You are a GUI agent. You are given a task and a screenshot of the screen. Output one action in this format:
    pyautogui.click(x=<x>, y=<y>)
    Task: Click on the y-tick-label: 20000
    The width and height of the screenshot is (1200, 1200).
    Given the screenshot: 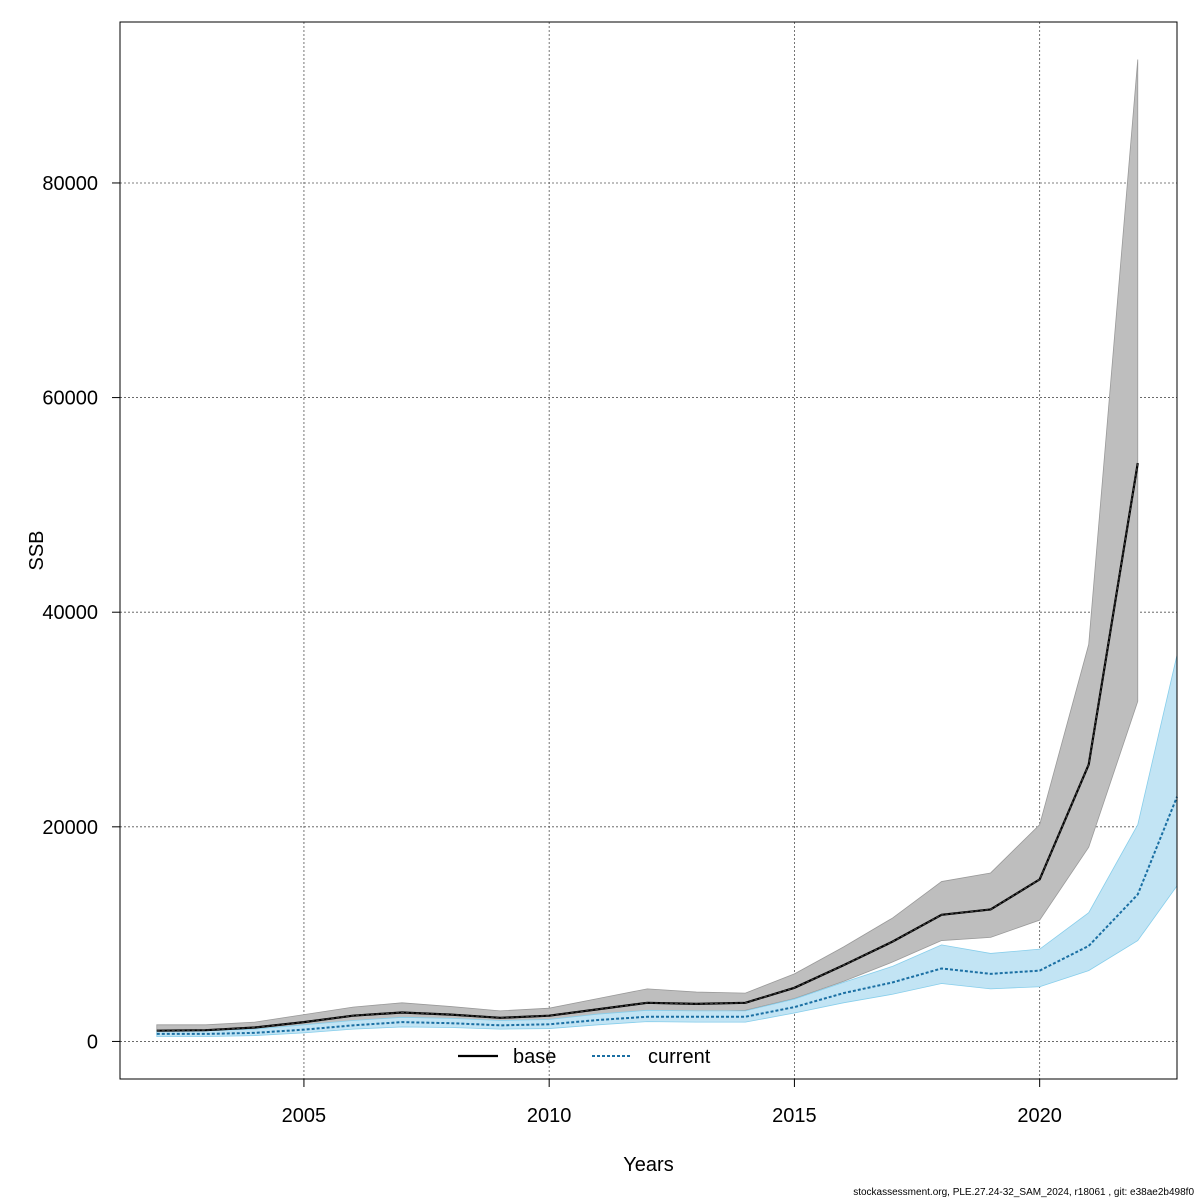 What is the action you would take?
    pyautogui.click(x=70, y=828)
    